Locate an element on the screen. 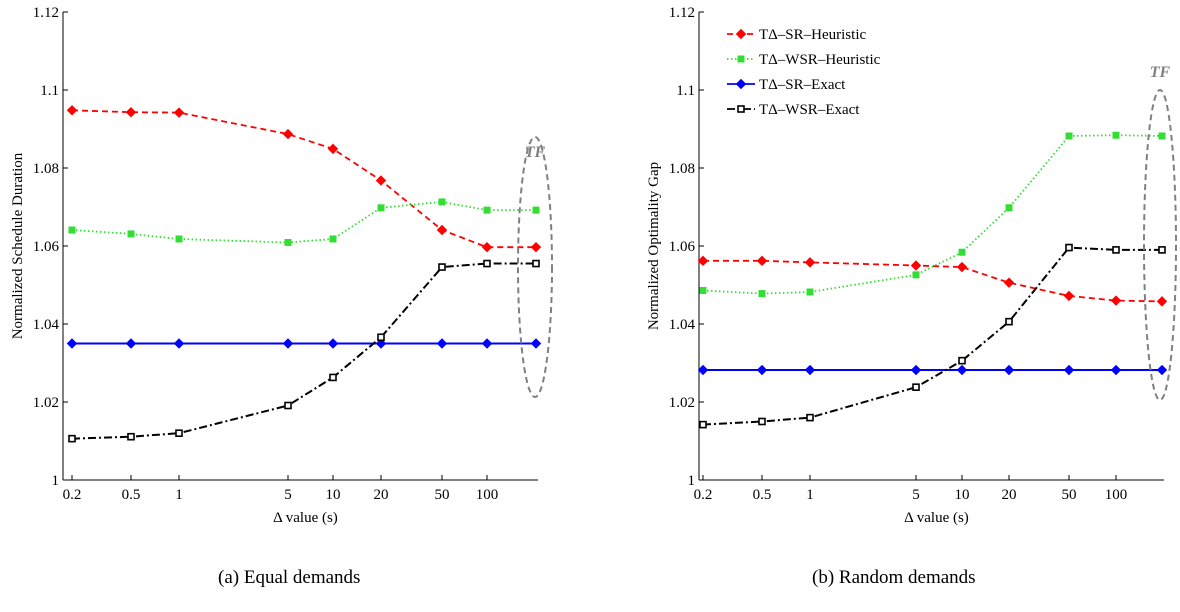 This screenshot has height=612, width=1180. series-TΔ–WSR–Heuristic is located at coordinates (932, 214).